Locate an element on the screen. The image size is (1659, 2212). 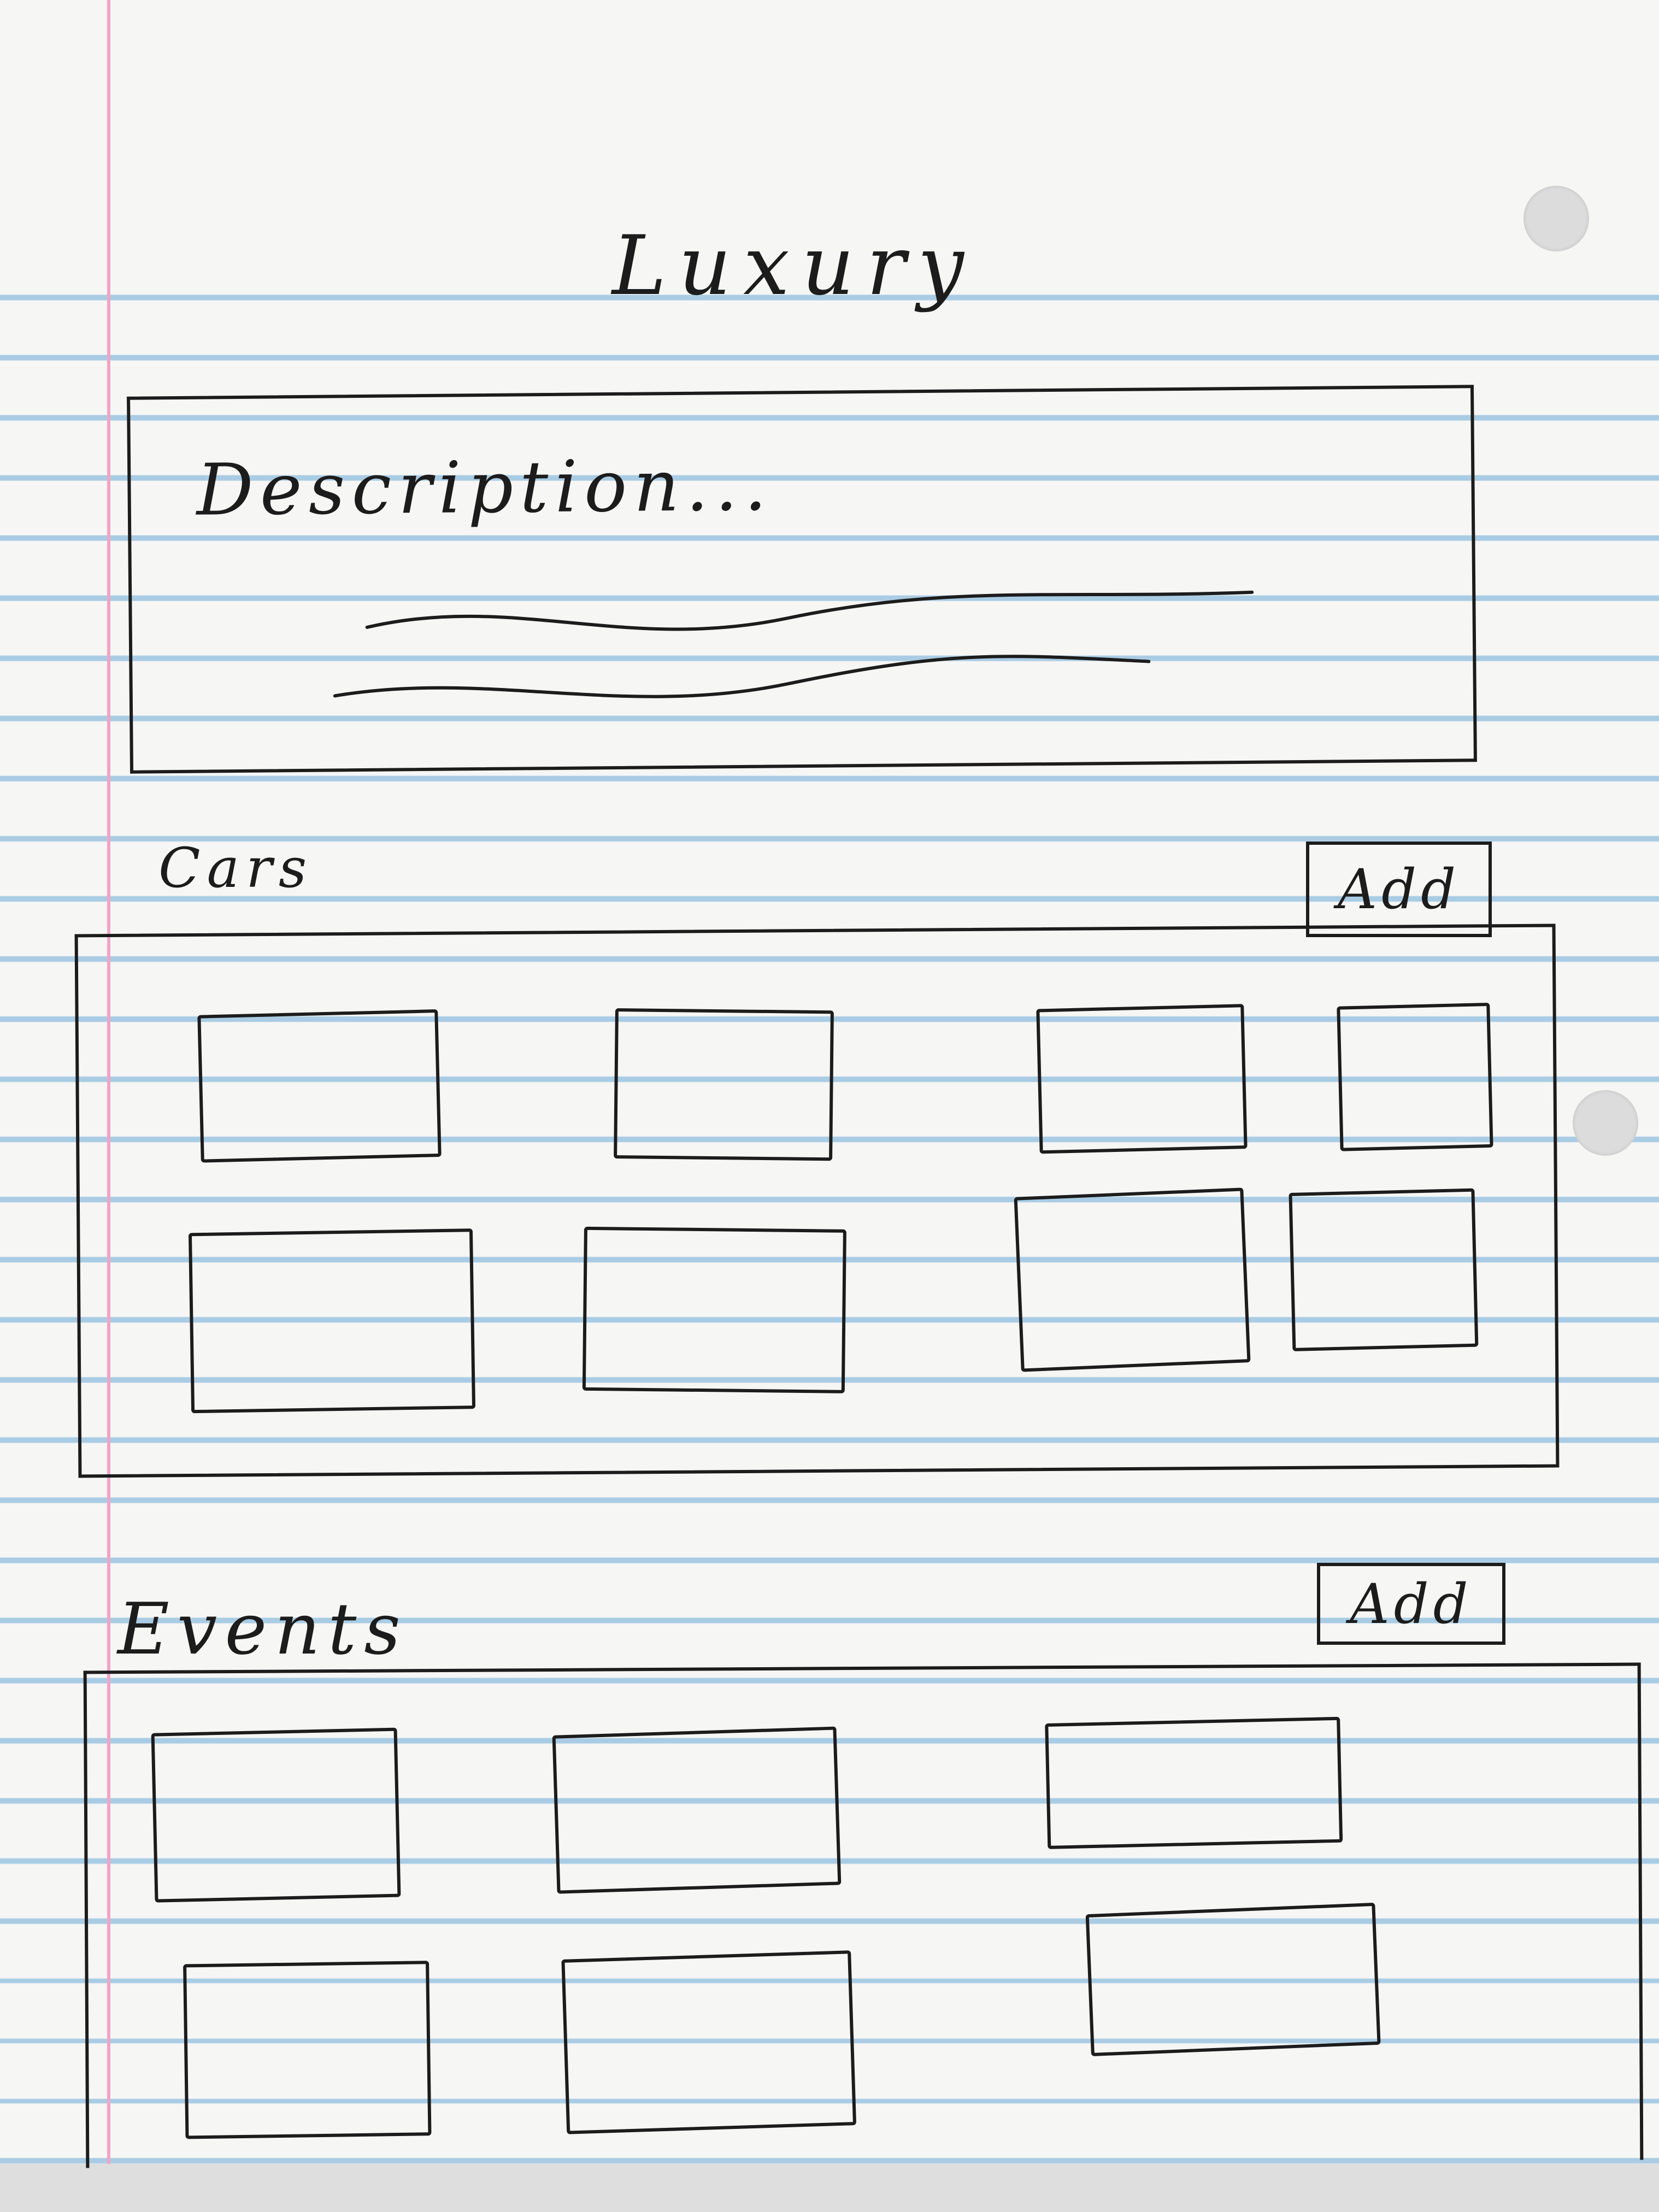
add-car-button: Add is located at coordinates (1399, 889).